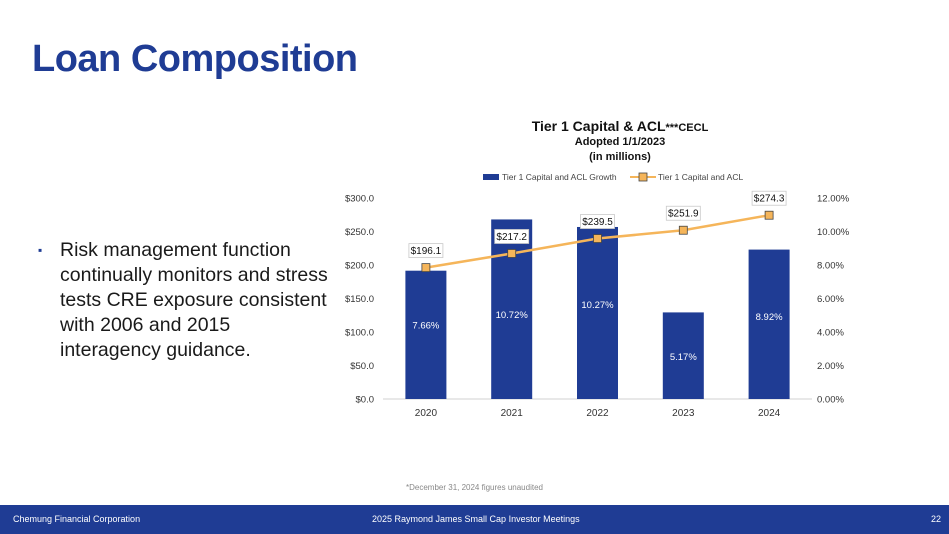  Describe the element at coordinates (426, 413) in the screenshot. I see `x-tick-label: 2020` at that location.